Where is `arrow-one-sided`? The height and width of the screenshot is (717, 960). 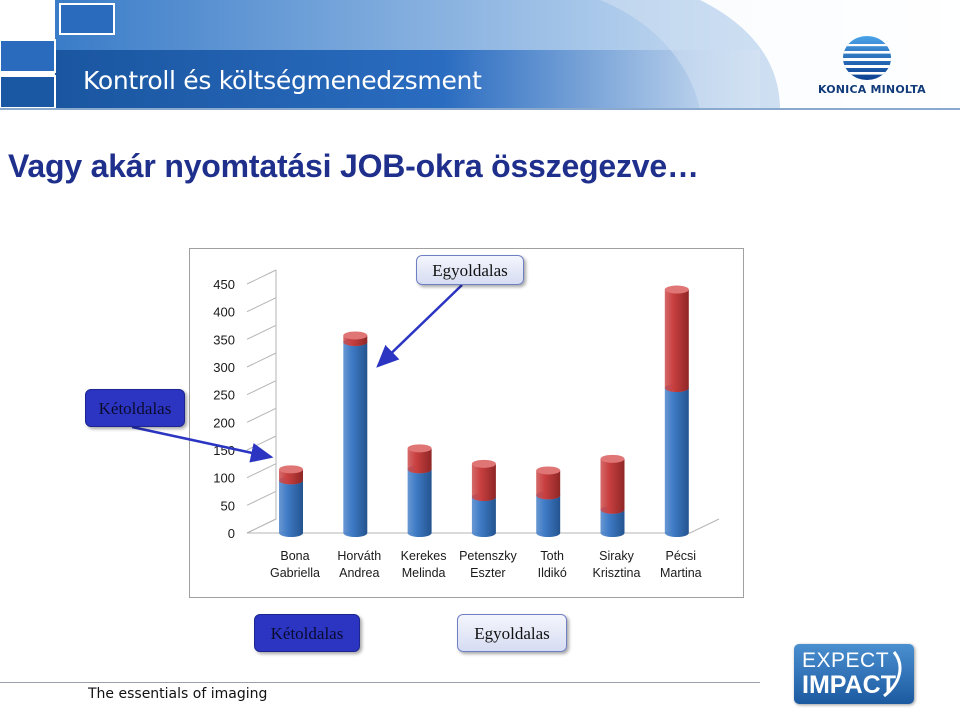 arrow-one-sided is located at coordinates (419, 326).